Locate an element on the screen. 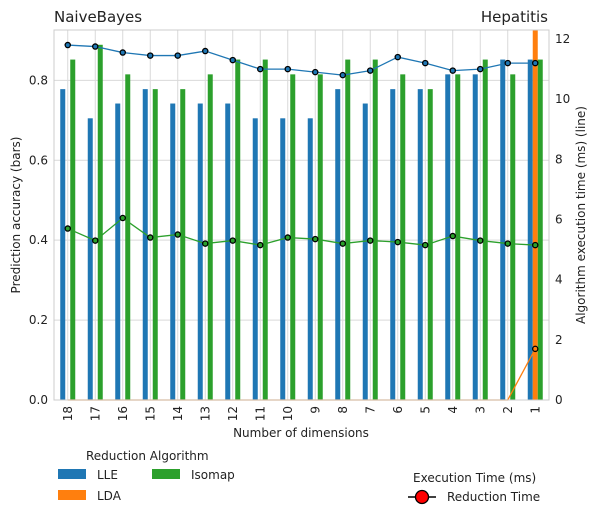 The image size is (599, 520). legend2-title: Execution Time (ms) is located at coordinates (474, 478).